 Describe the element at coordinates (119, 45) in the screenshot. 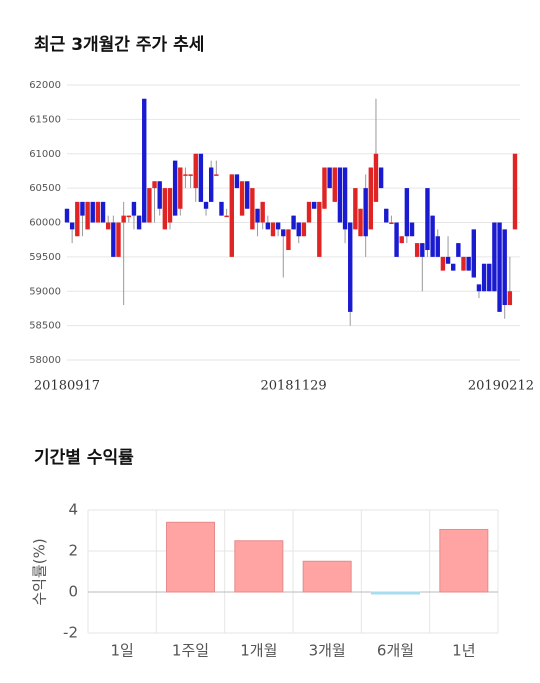

I see `chart-title: 최근 3개월간 주가 추세` at that location.